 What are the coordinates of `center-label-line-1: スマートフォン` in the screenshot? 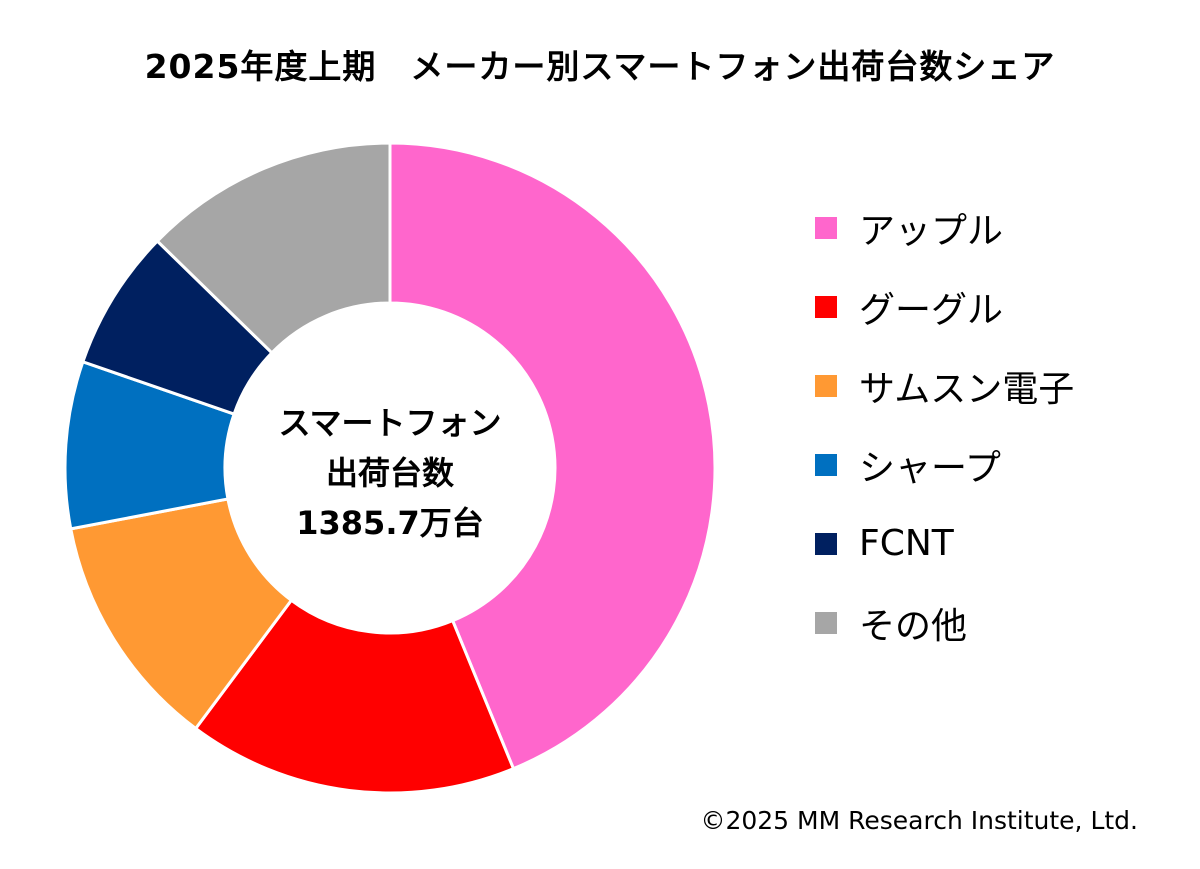 It's located at (390, 423).